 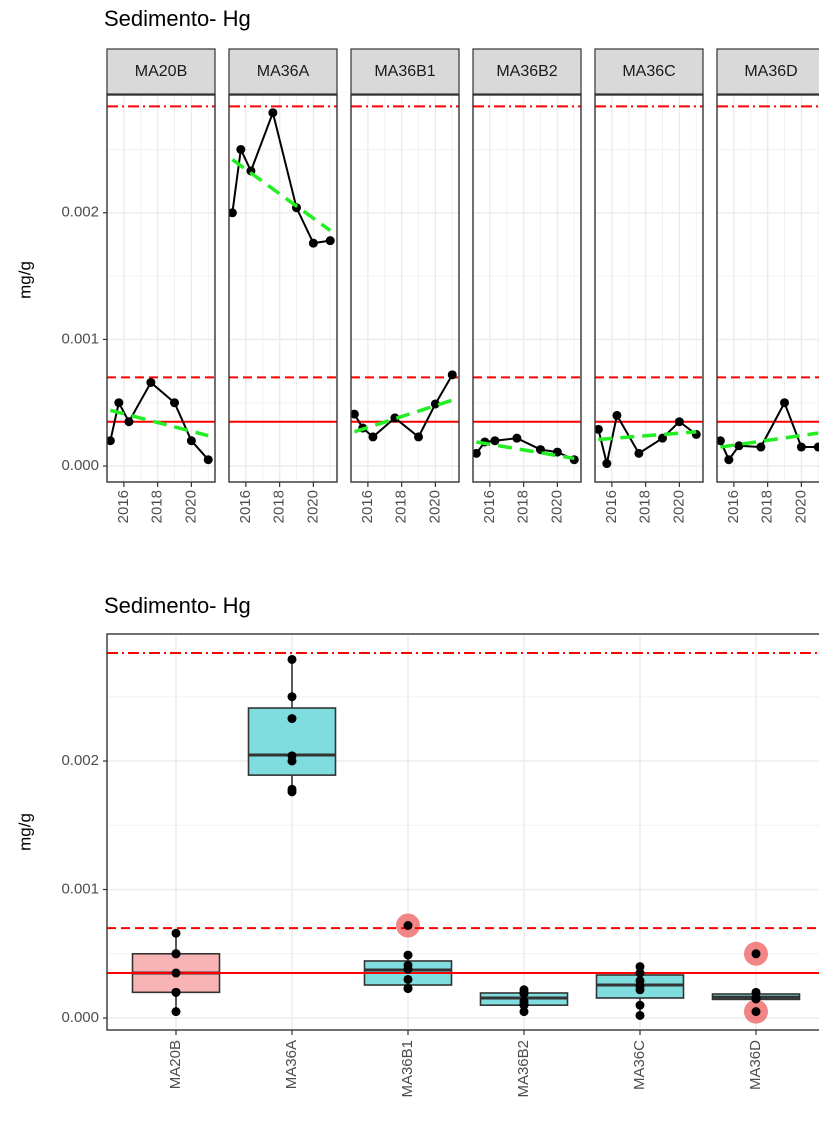 I want to click on strip-label: MA36B1, so click(x=404, y=71).